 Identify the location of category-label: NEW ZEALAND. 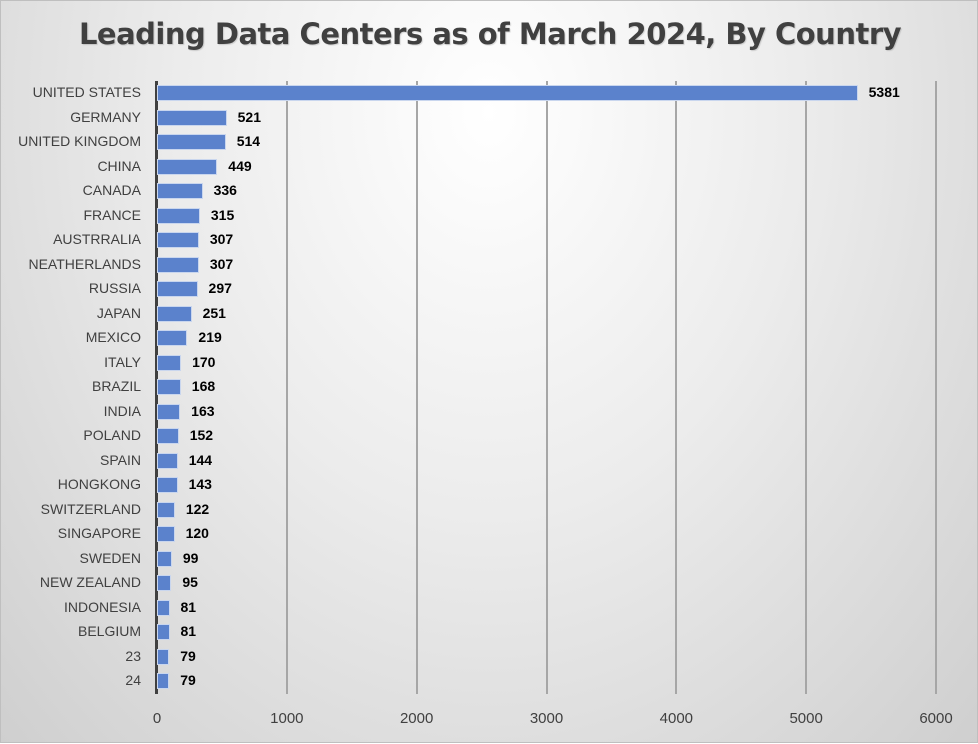
(90, 582).